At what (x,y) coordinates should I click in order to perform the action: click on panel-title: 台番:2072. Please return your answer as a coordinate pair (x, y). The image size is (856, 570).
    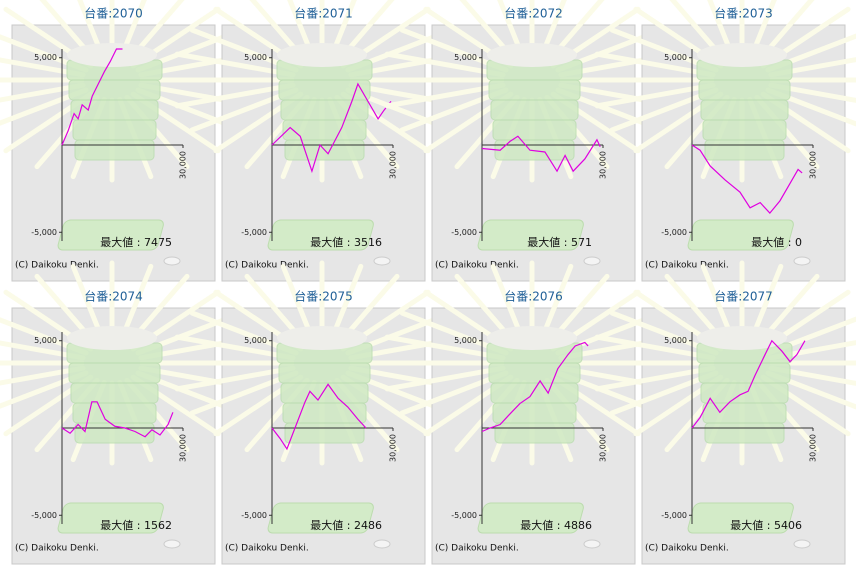
    Looking at the image, I should click on (533, 13).